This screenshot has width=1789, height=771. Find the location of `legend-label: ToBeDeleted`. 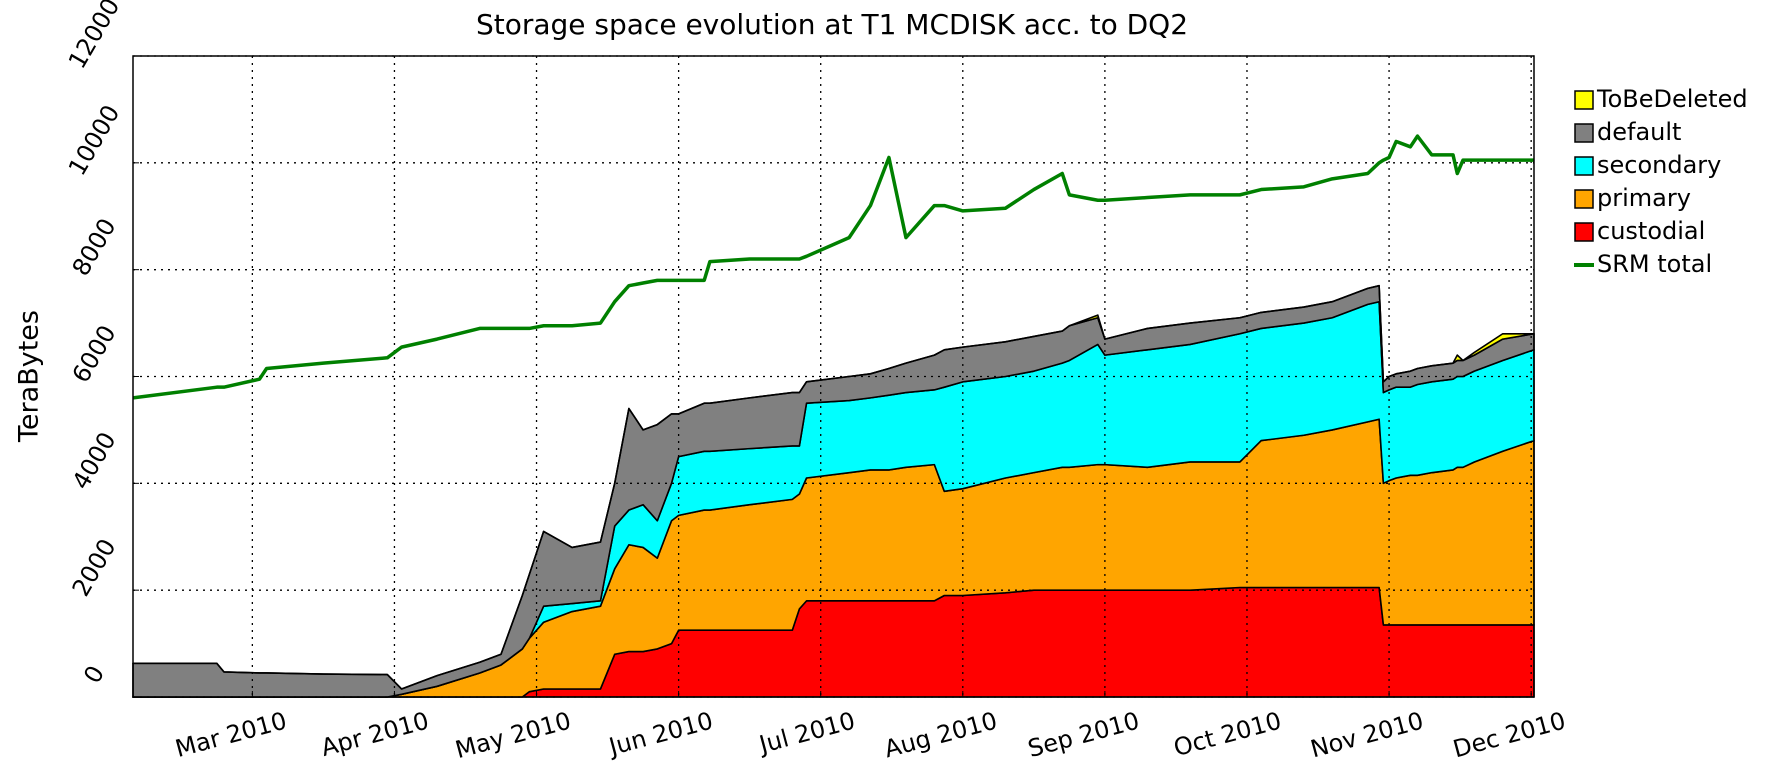

legend-label: ToBeDeleted is located at coordinates (1672, 99).